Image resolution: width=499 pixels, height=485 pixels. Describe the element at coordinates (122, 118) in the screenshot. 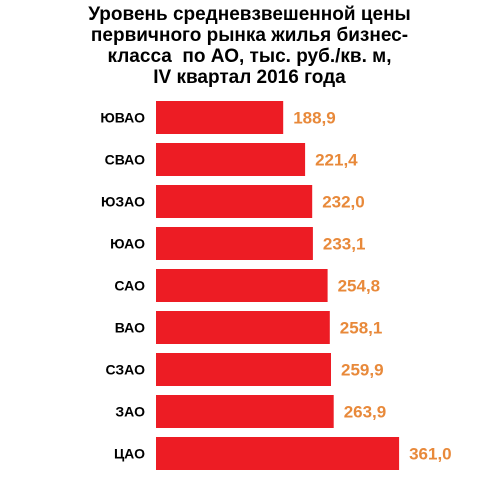

I see `category-label-0: ЮВАО` at that location.